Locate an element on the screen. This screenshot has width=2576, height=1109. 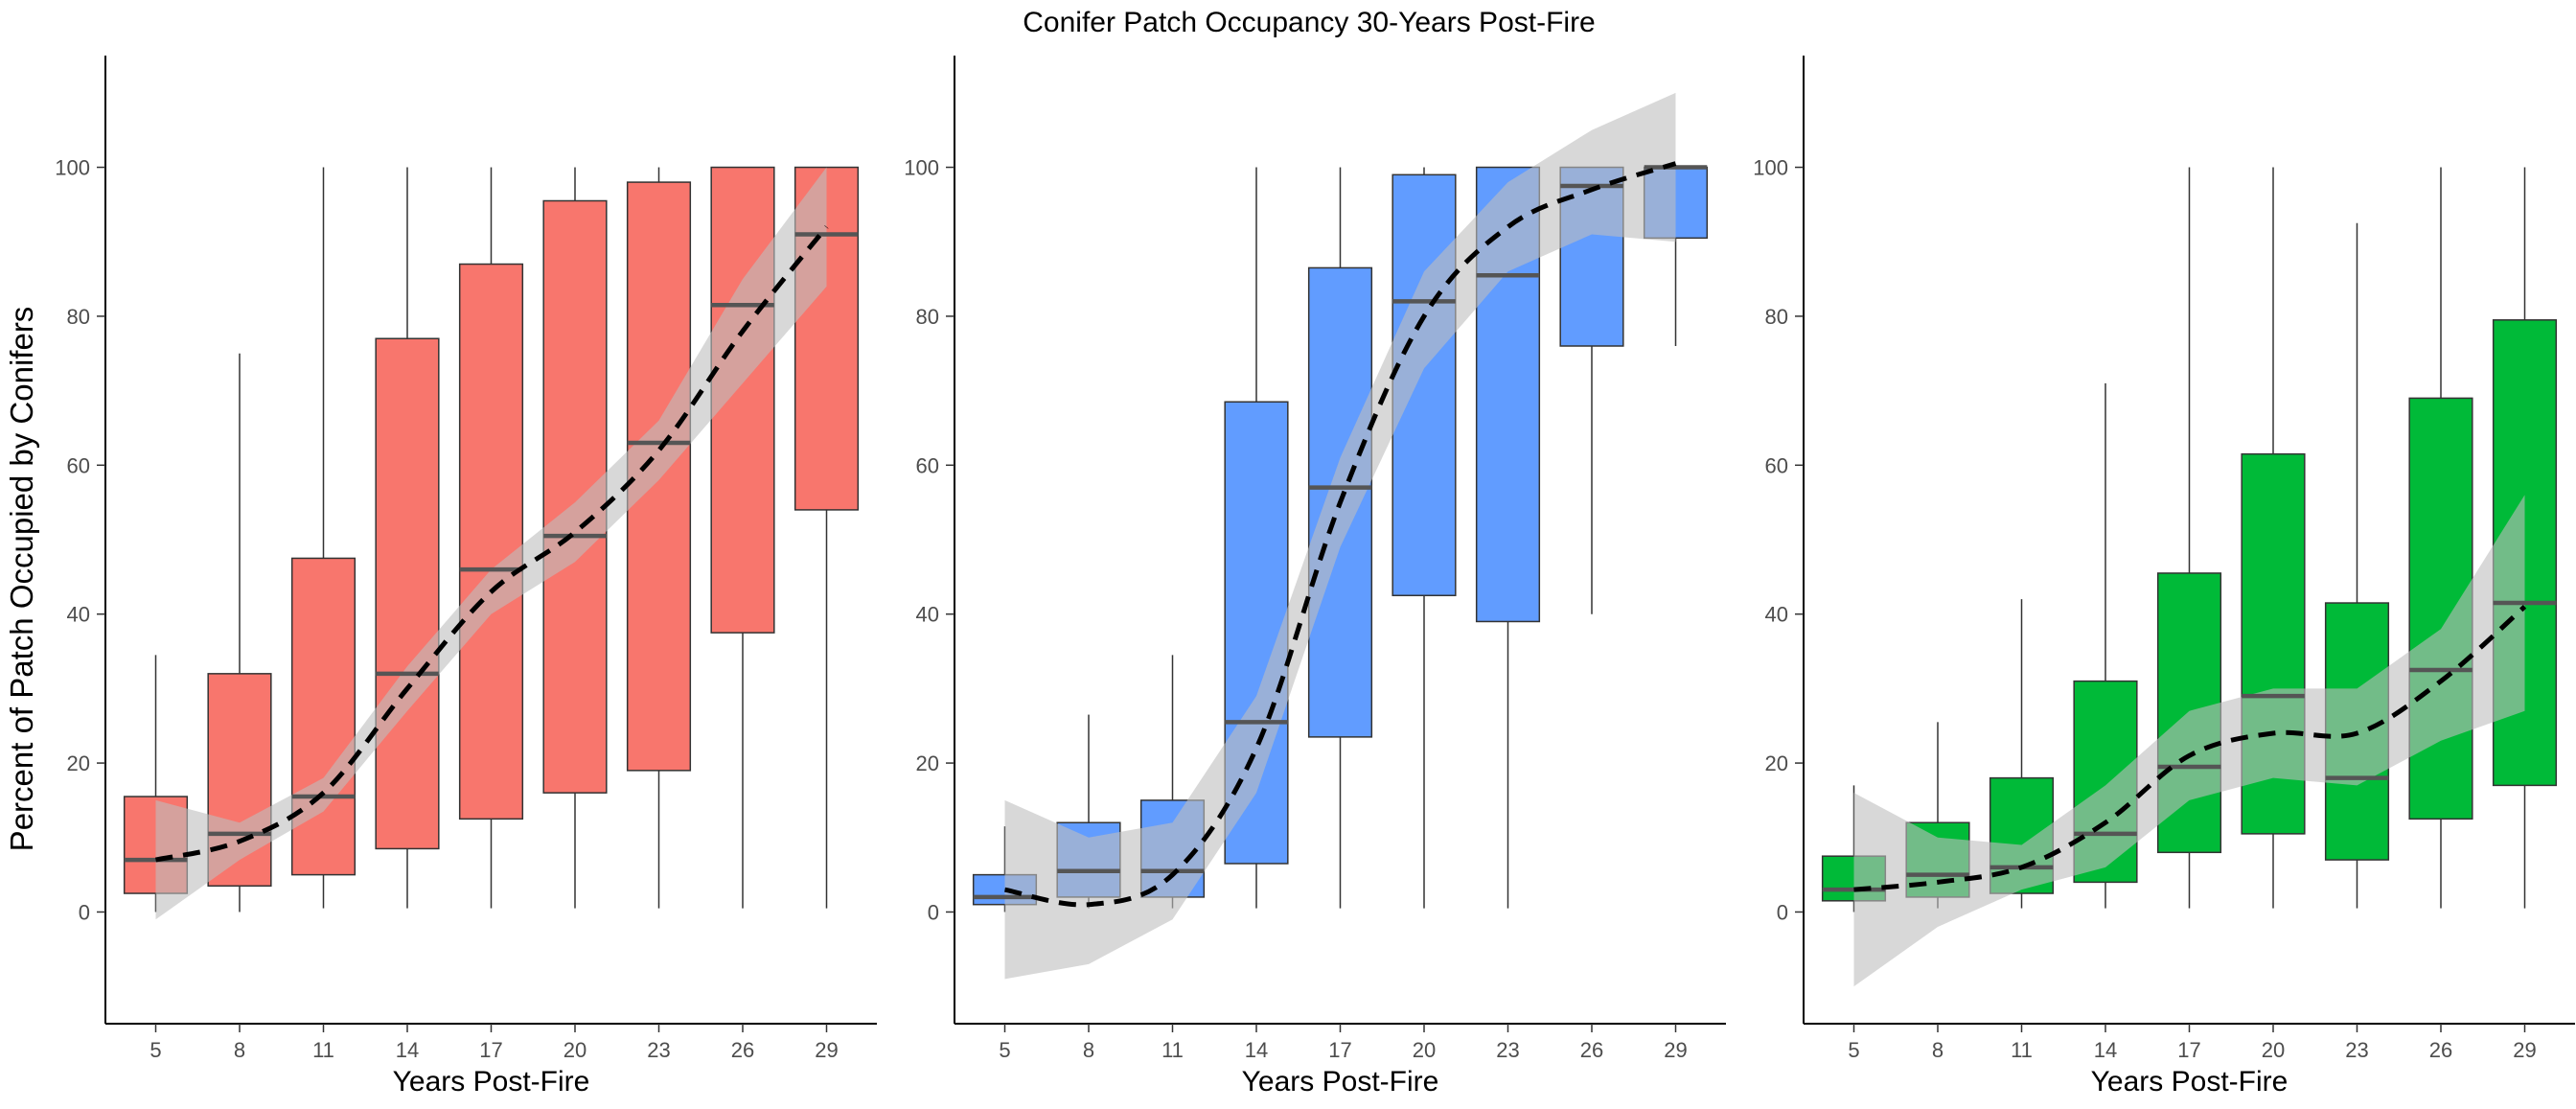
trend-line is located at coordinates (2190, 749).